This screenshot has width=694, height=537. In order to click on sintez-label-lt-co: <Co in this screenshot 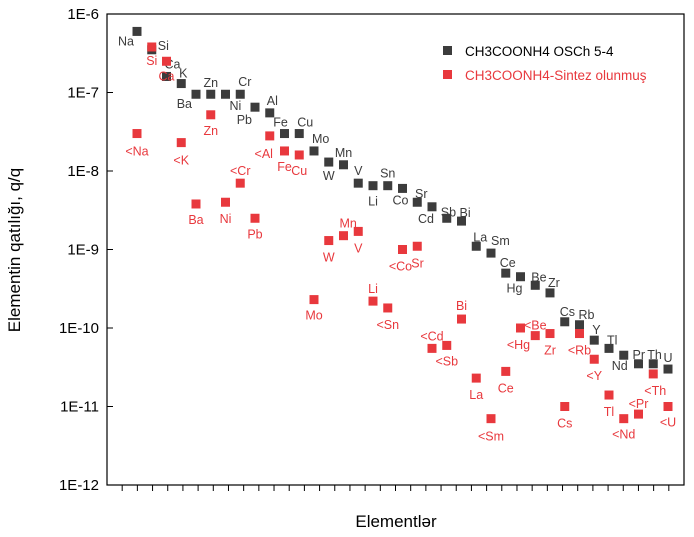, I will do `click(400, 267)`.